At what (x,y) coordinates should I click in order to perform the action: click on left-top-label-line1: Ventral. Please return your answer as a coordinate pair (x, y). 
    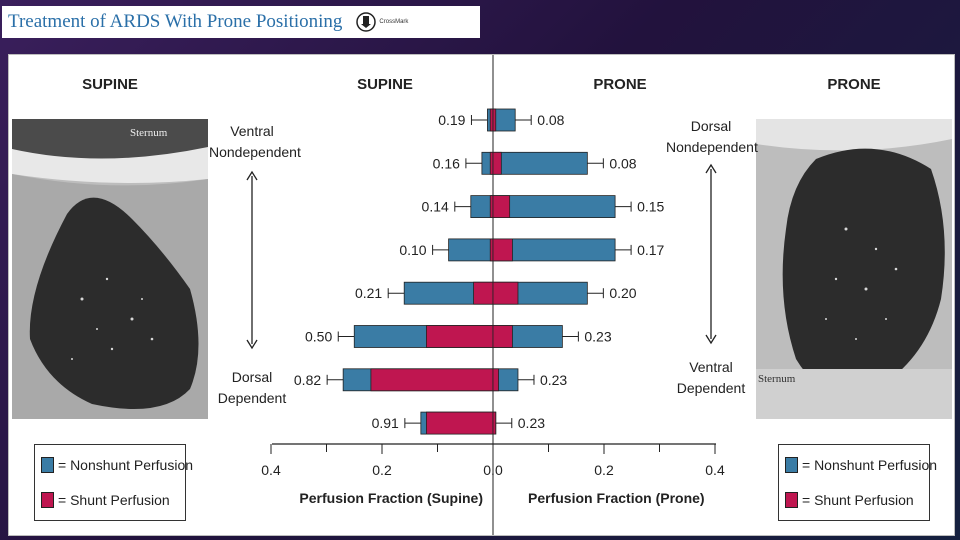
    Looking at the image, I should click on (252, 131).